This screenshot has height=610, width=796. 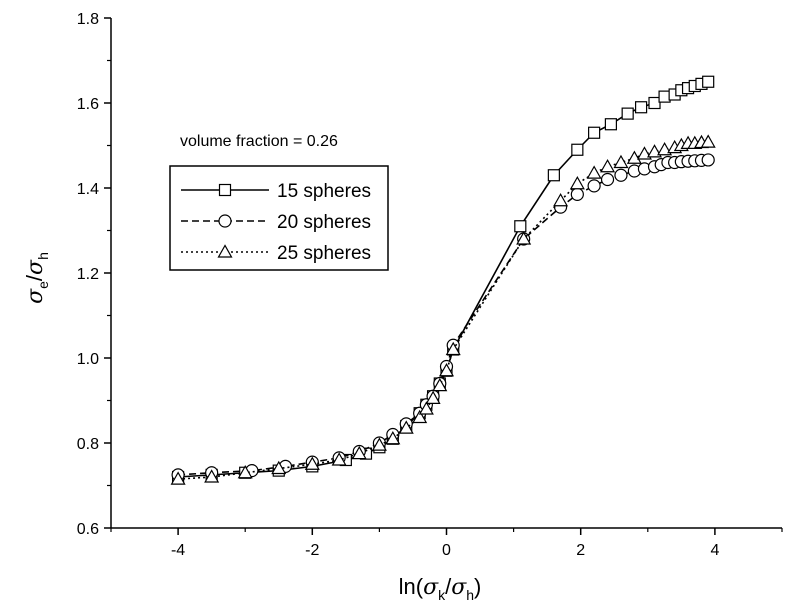 I want to click on x-tick-label: 2, so click(x=580, y=550).